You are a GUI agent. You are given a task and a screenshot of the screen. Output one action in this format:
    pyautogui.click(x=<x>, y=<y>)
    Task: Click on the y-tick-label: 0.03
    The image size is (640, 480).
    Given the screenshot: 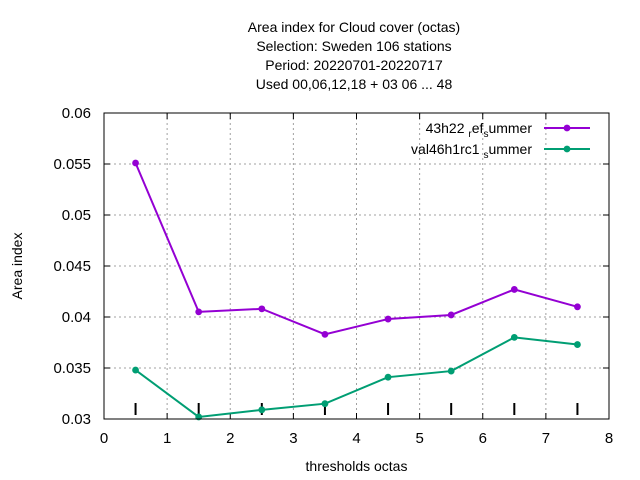 What is the action you would take?
    pyautogui.click(x=76, y=419)
    